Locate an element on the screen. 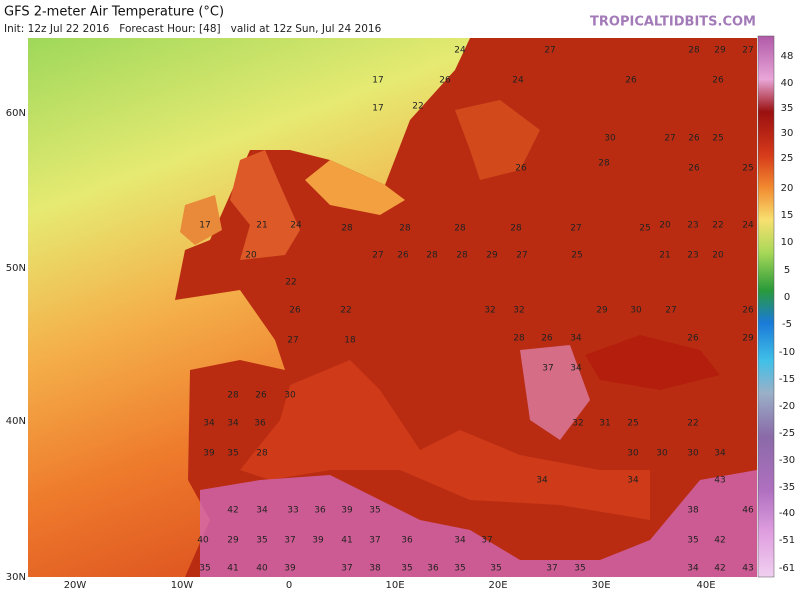 This screenshot has width=800, height=591. temperature-label: 21 is located at coordinates (261, 226).